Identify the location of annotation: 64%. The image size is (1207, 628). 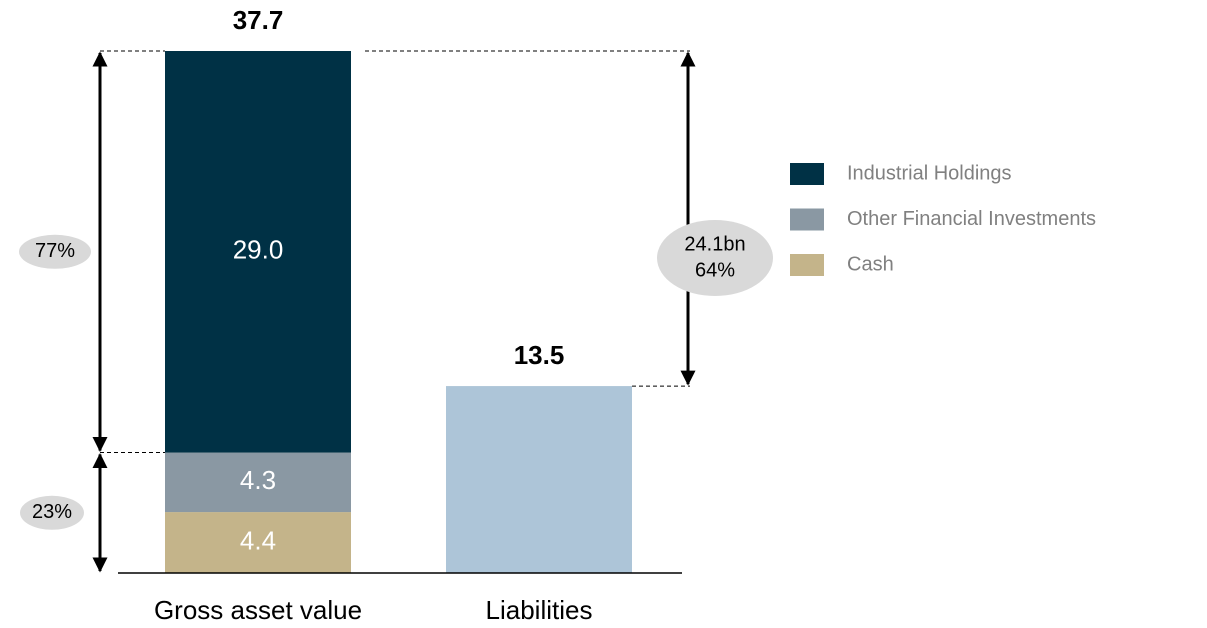
(715, 270).